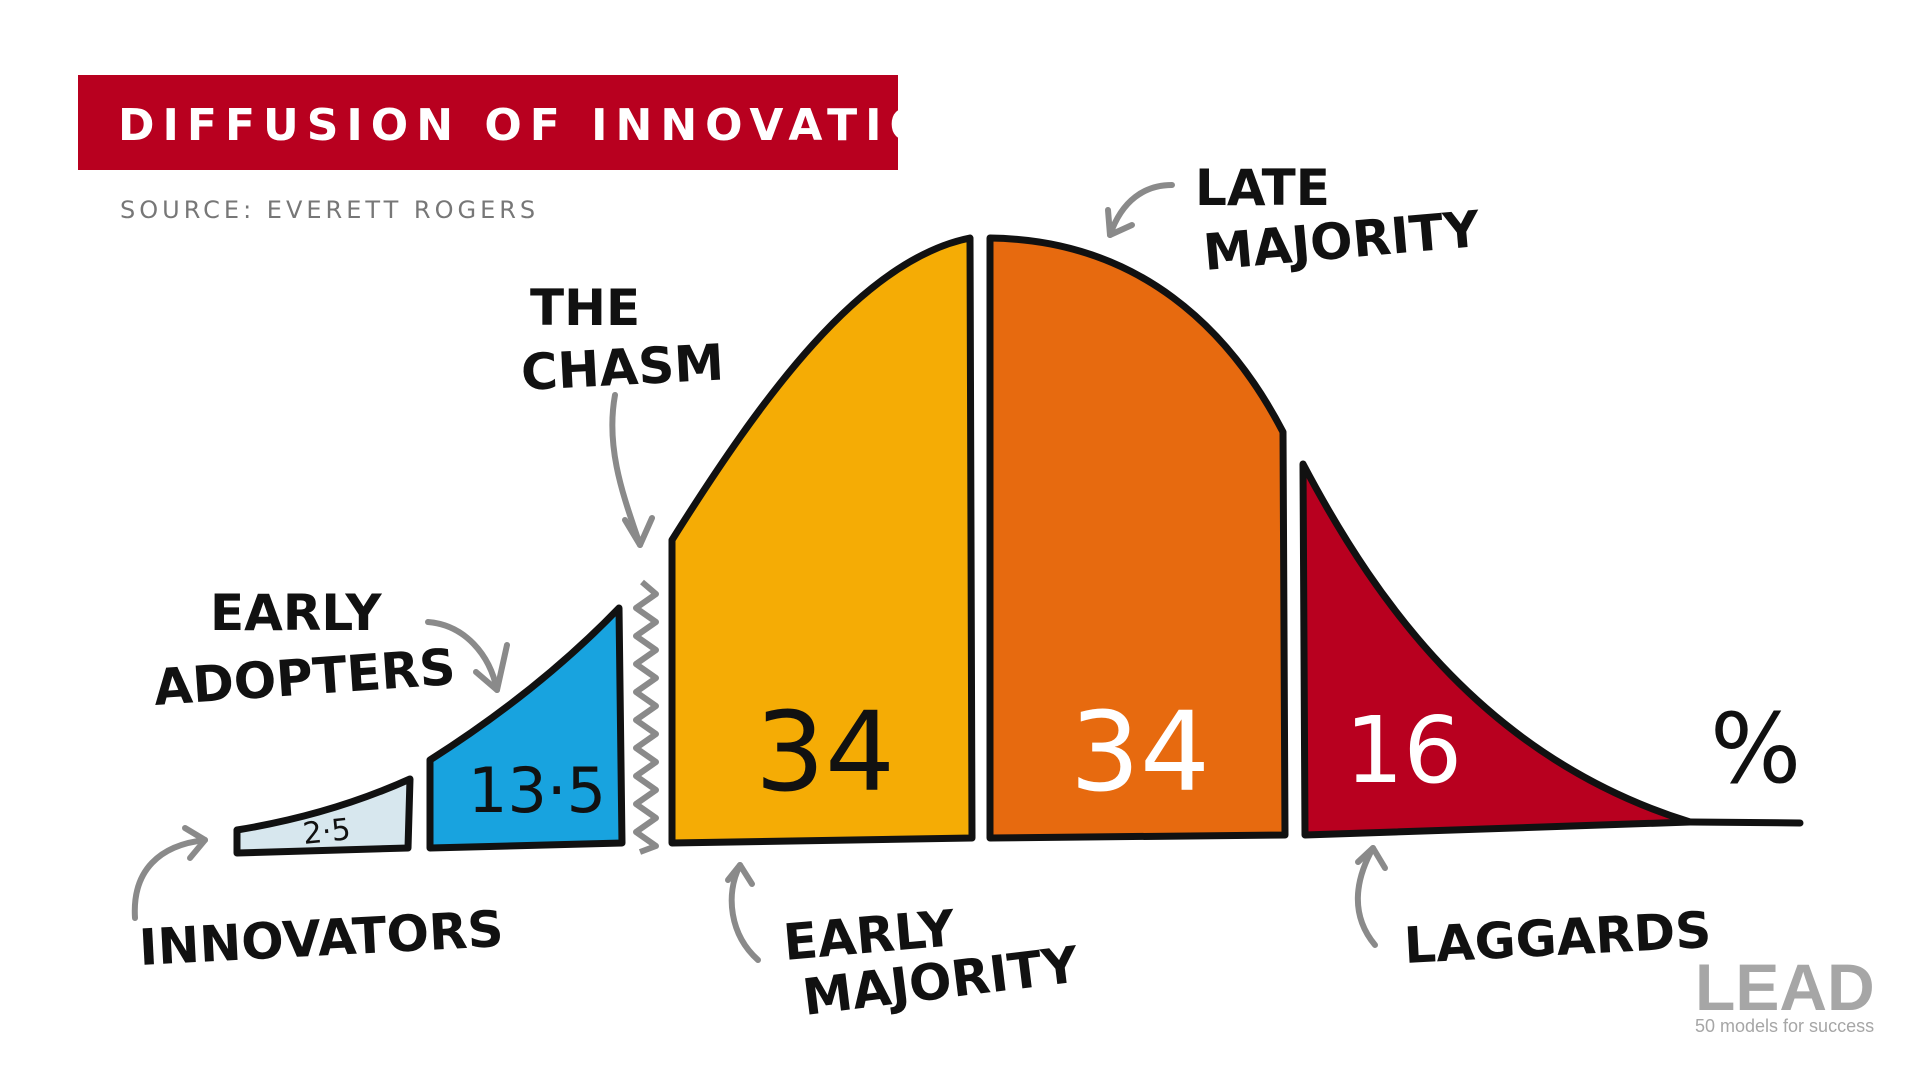 Image resolution: width=1920 pixels, height=1080 pixels. What do you see at coordinates (326, 832) in the screenshot?
I see `value-innovators: 2·5` at bounding box center [326, 832].